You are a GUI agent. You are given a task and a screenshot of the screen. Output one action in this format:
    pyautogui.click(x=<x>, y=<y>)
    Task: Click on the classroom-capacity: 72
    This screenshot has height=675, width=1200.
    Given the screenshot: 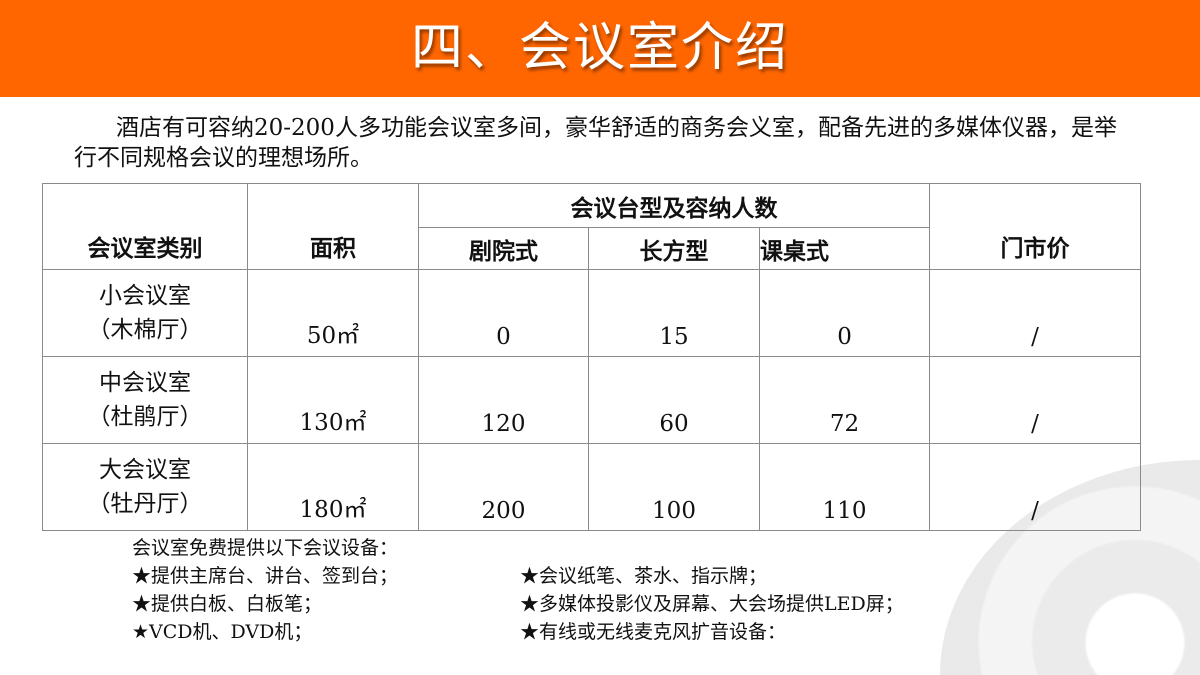 What is the action you would take?
    pyautogui.click(x=844, y=400)
    